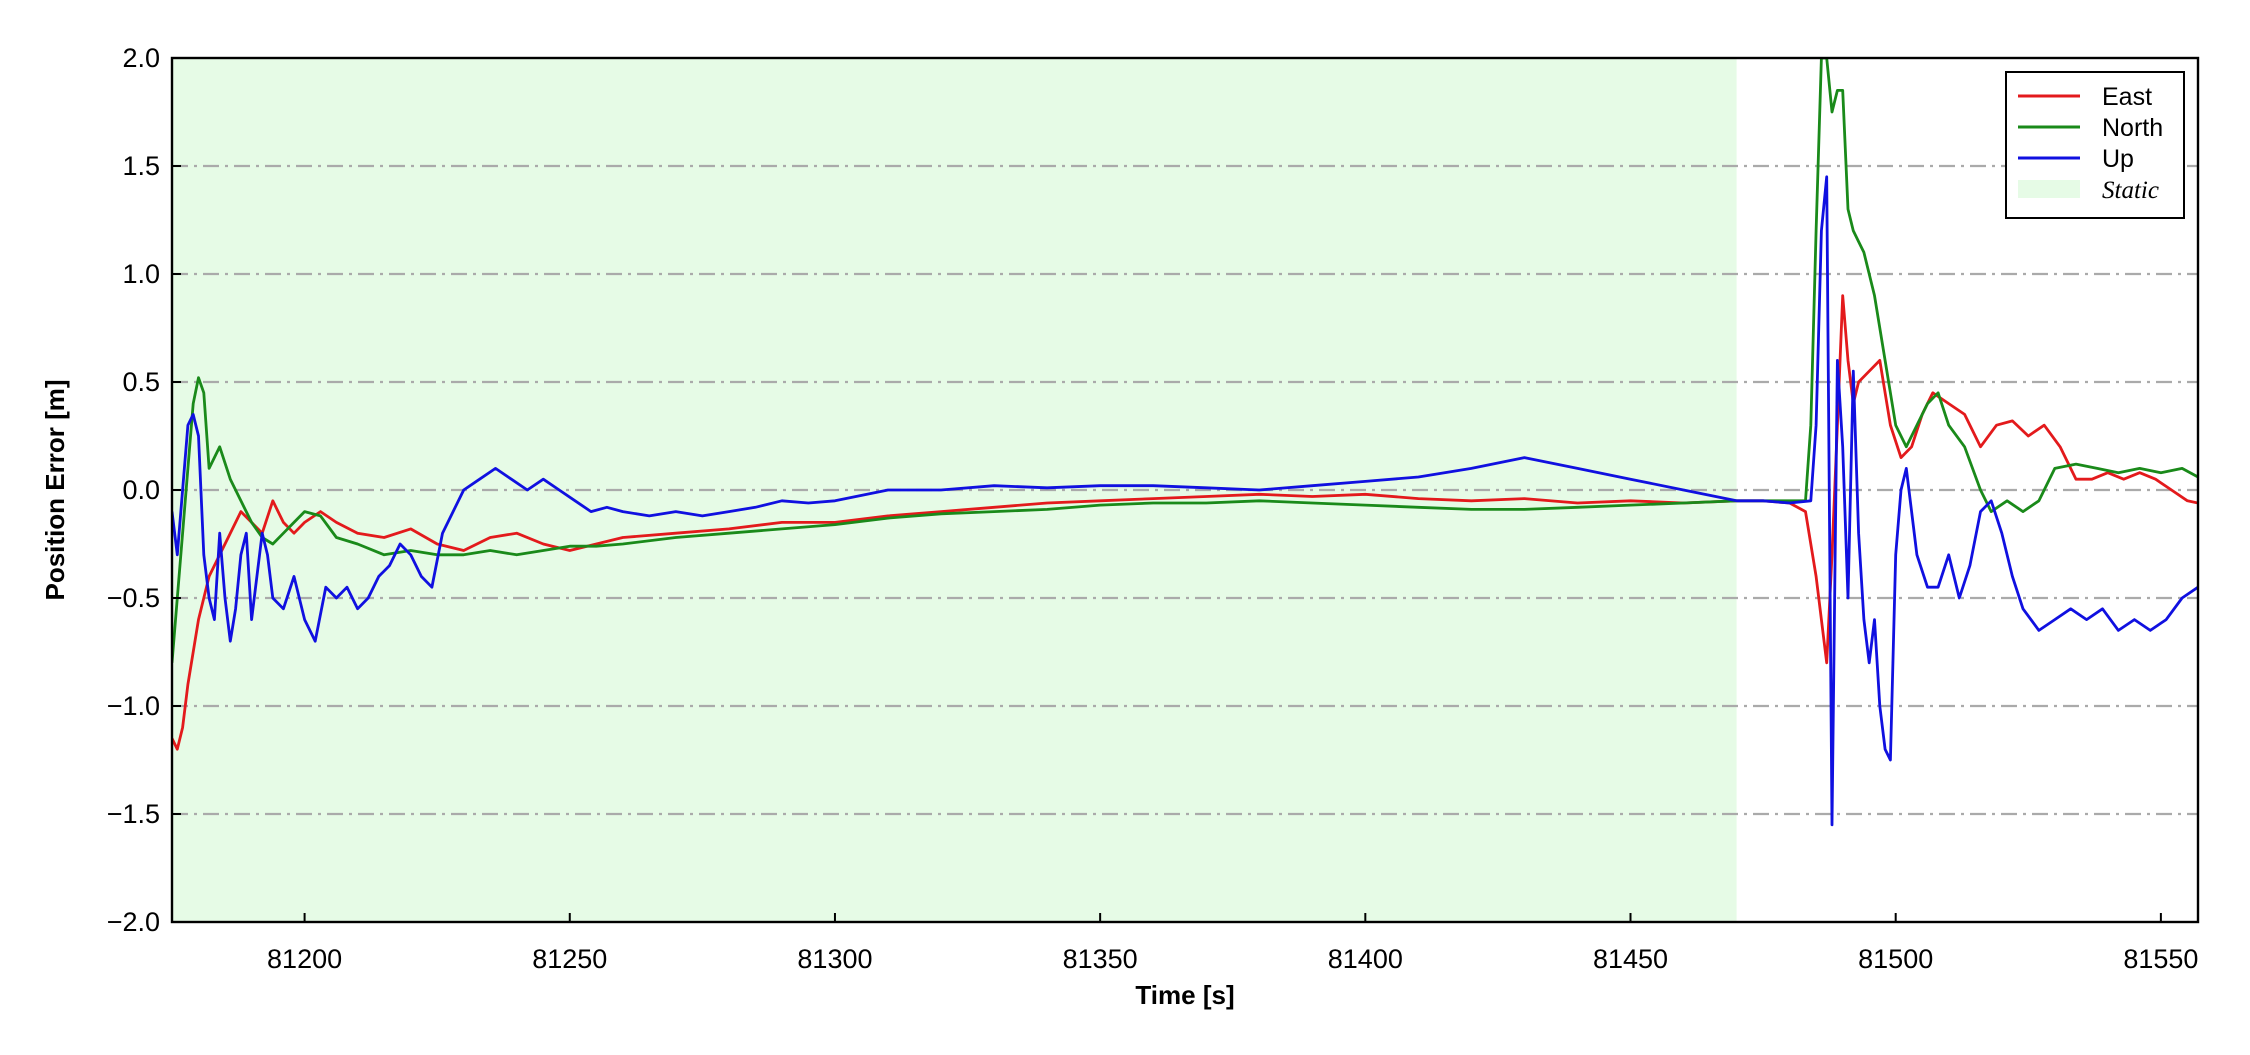  What do you see at coordinates (133, 814) in the screenshot?
I see `y-tick-label-1: −1.5` at bounding box center [133, 814].